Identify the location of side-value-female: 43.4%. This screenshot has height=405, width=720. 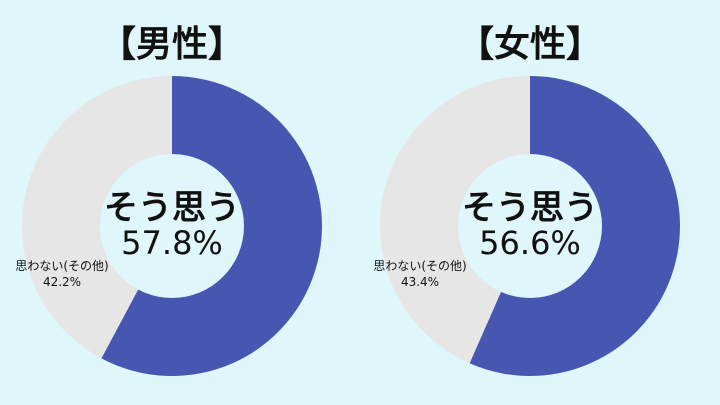
(420, 282).